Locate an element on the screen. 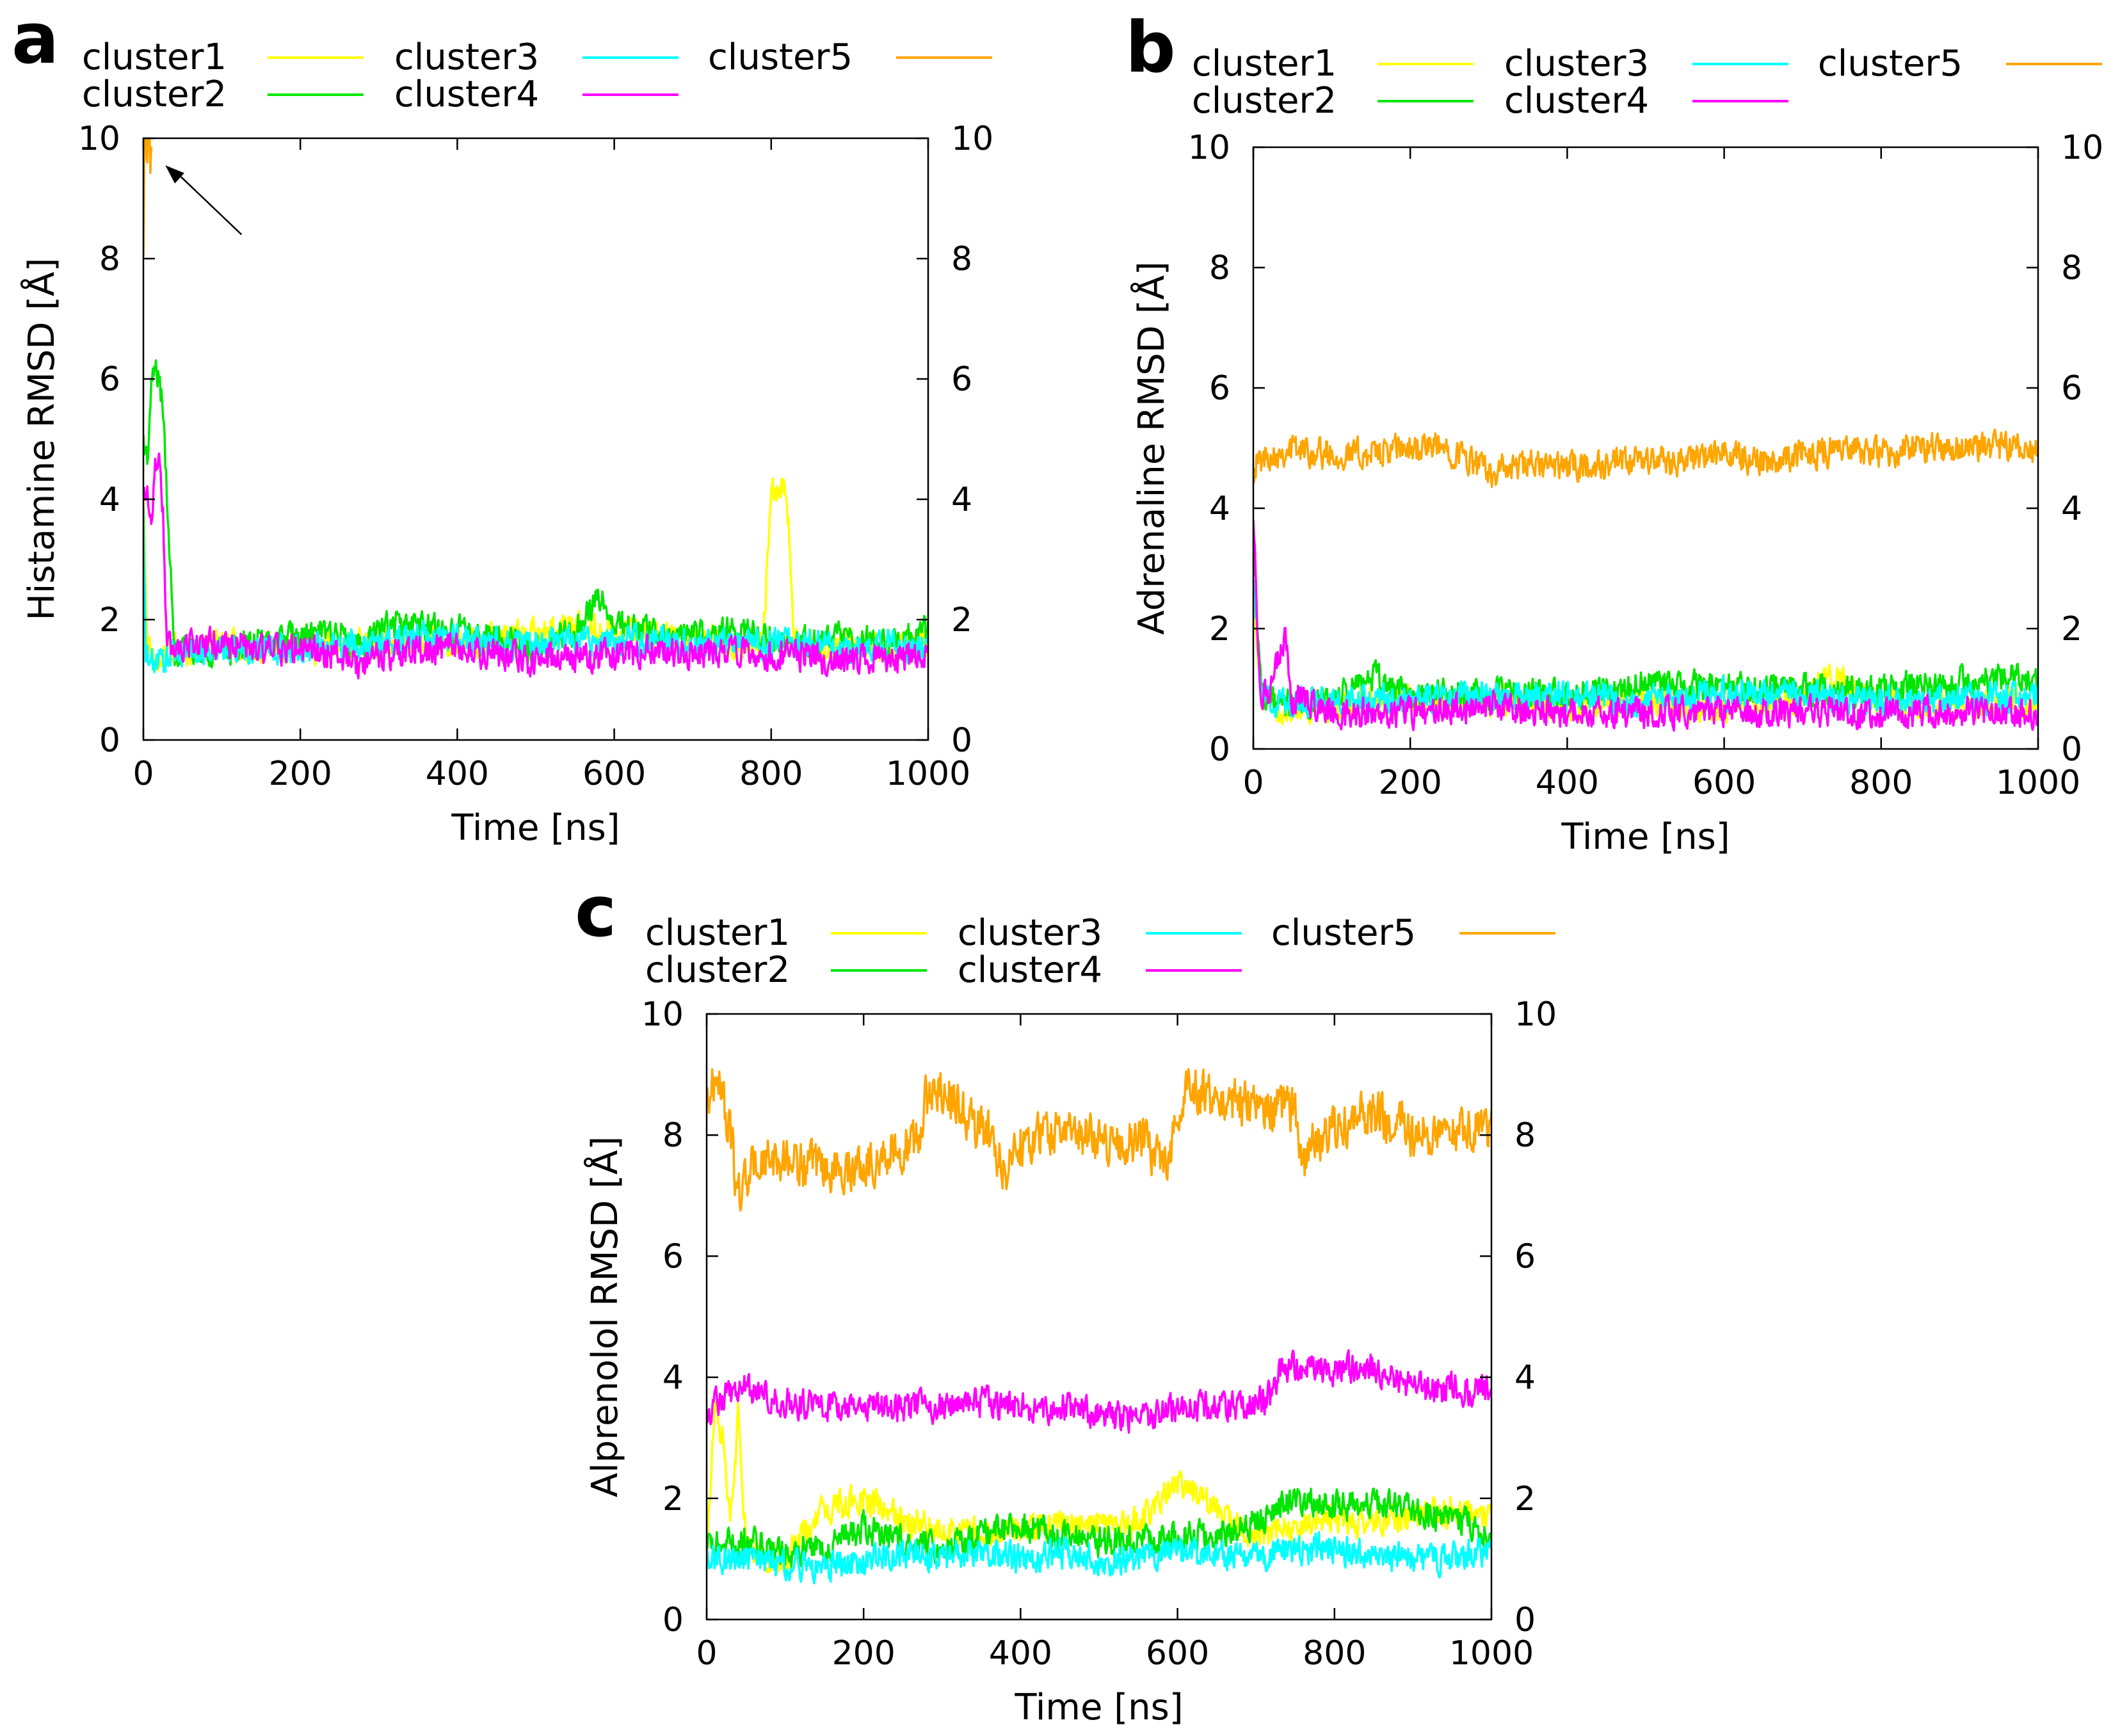 This screenshot has height=1736, width=2120. panel-c-xtick-label: 1000 is located at coordinates (1491, 1654).